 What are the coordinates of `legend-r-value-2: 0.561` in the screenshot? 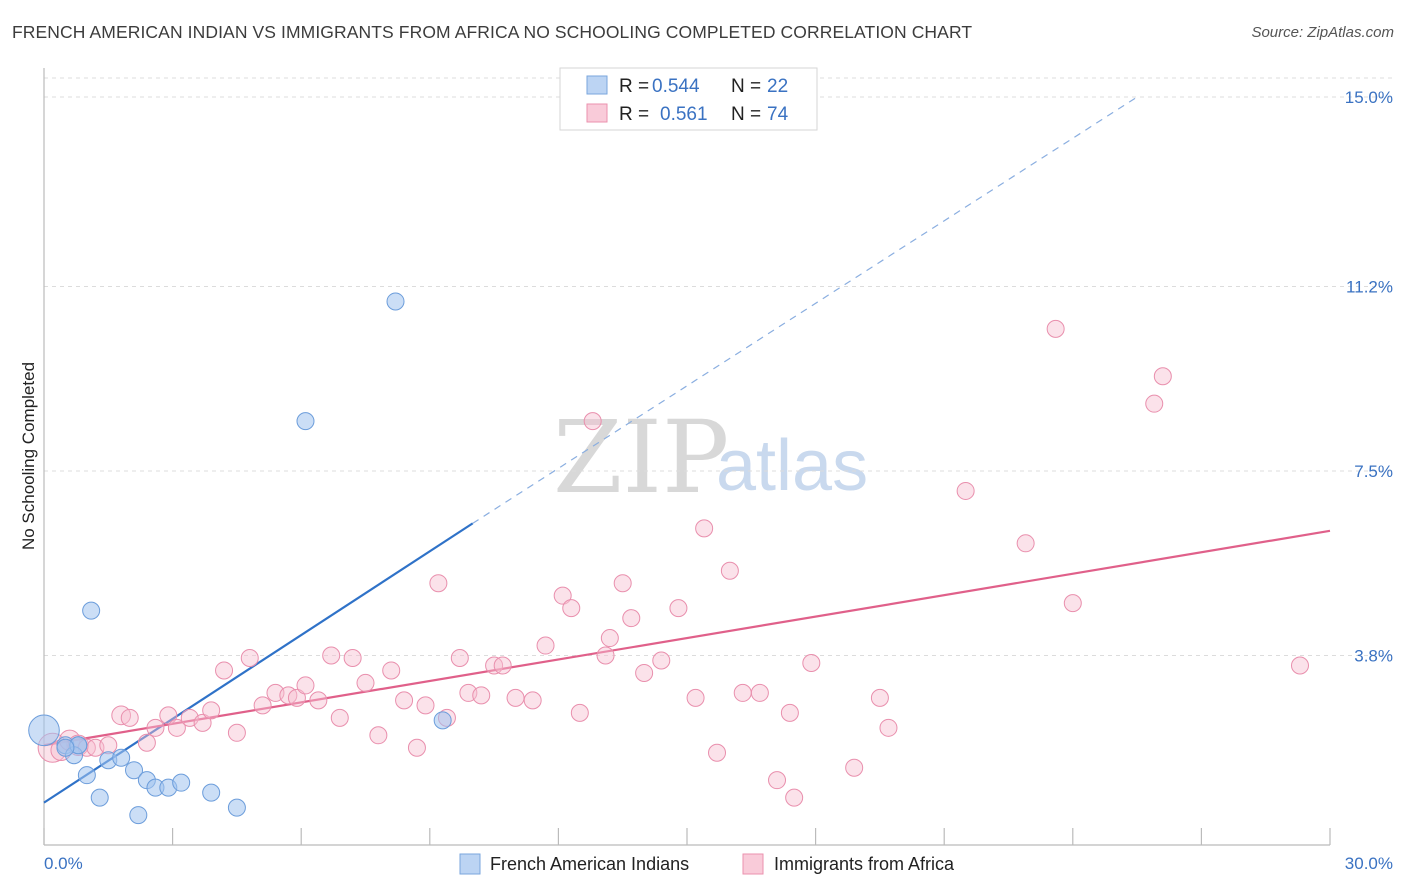 It's located at (684, 114).